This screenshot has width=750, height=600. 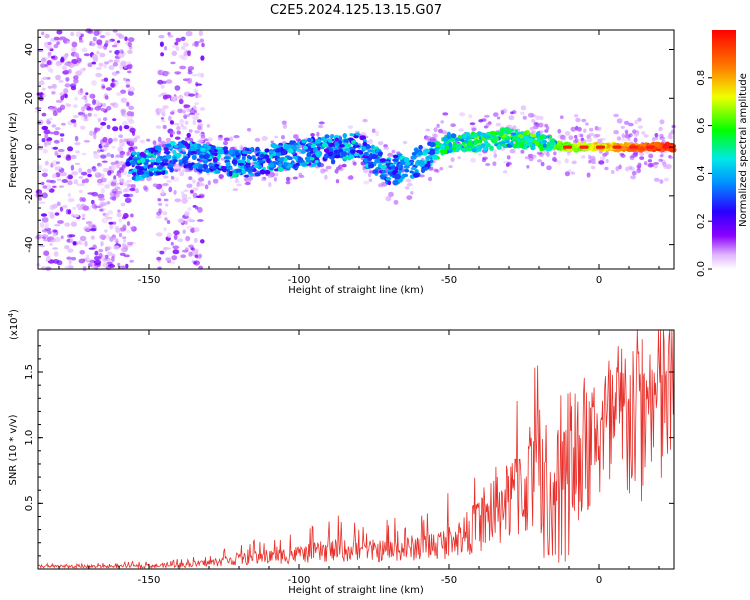 I want to click on y-tick-label: -20, so click(x=29, y=196).